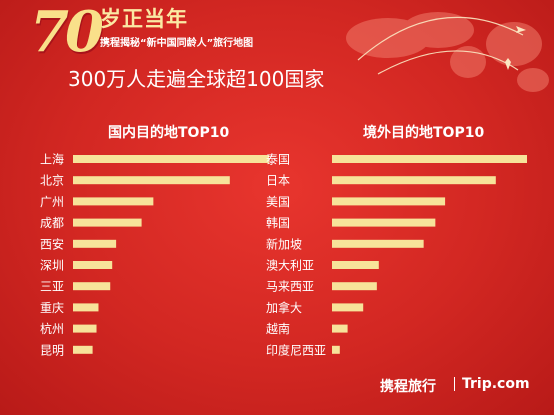 This screenshot has width=554, height=415. I want to click on domestic-chart-title: 国内目的地TOP10, so click(169, 133).